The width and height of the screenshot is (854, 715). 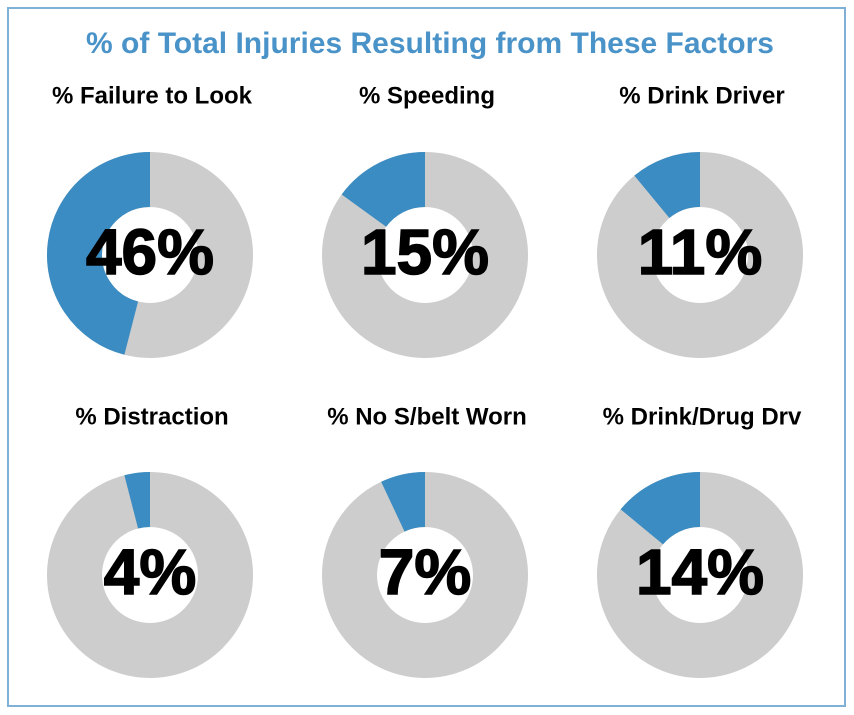 What do you see at coordinates (425, 572) in the screenshot?
I see `center-label: 7%` at bounding box center [425, 572].